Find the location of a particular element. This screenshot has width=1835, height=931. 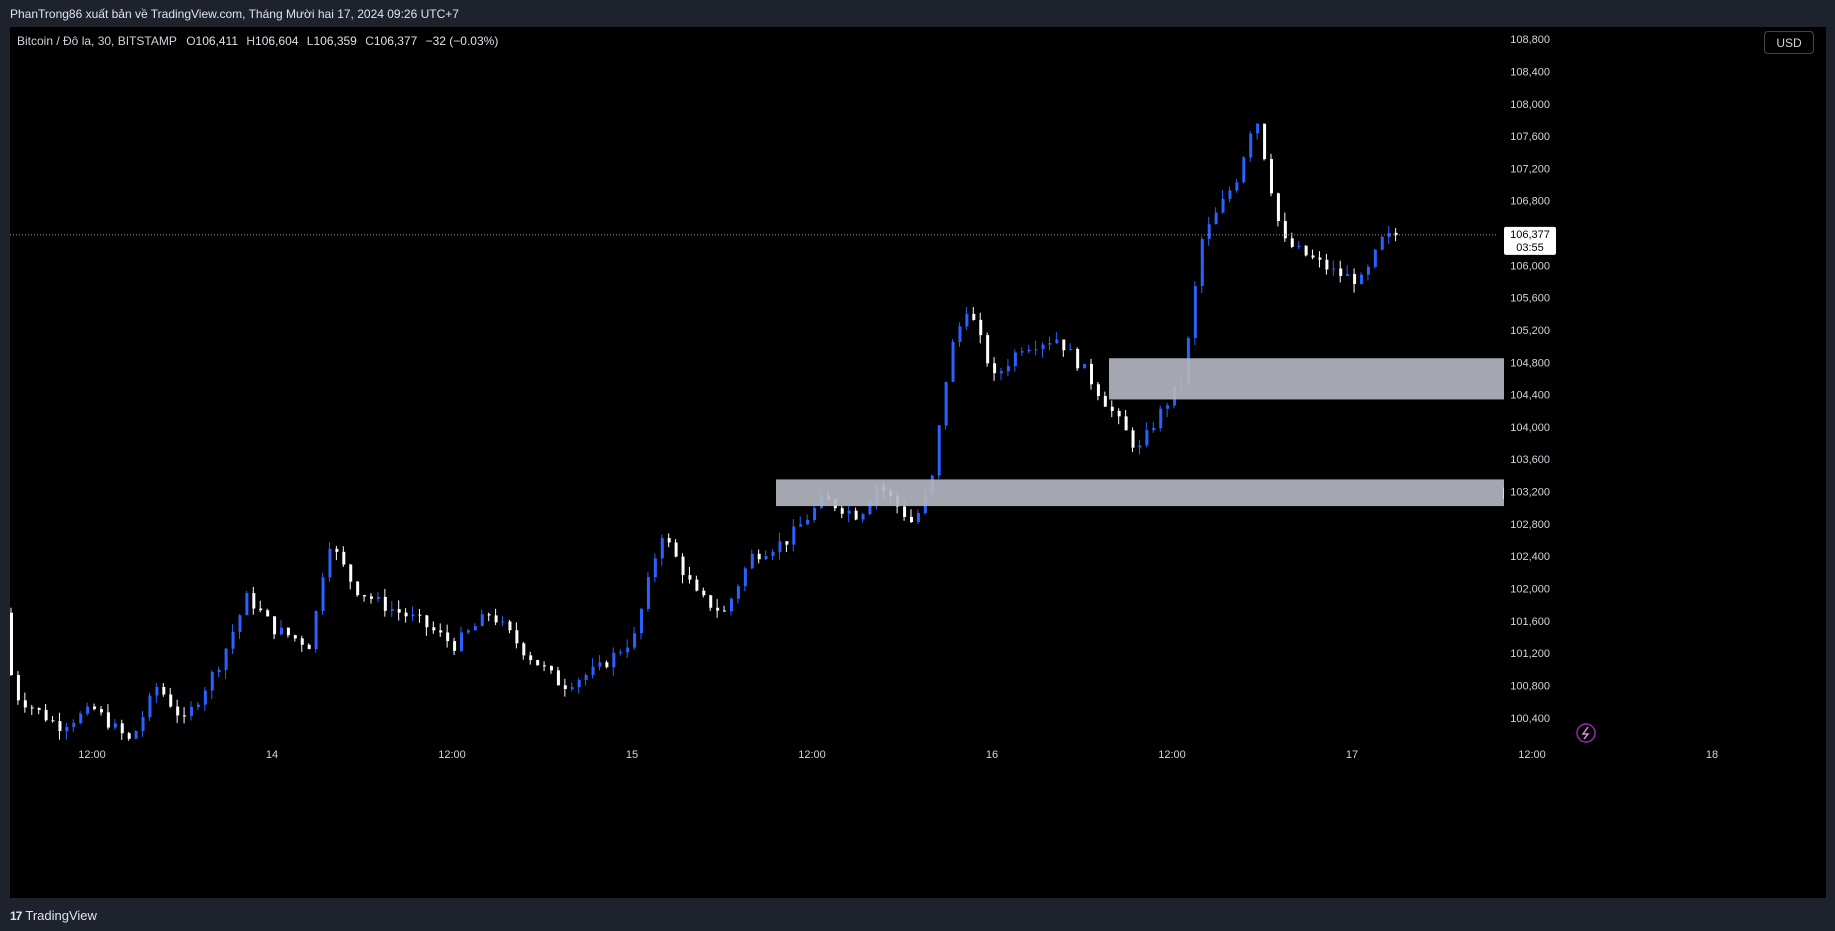

symbol-title: Bitcoin / Đô la, 30, BITSTAMP is located at coordinates (97, 41).